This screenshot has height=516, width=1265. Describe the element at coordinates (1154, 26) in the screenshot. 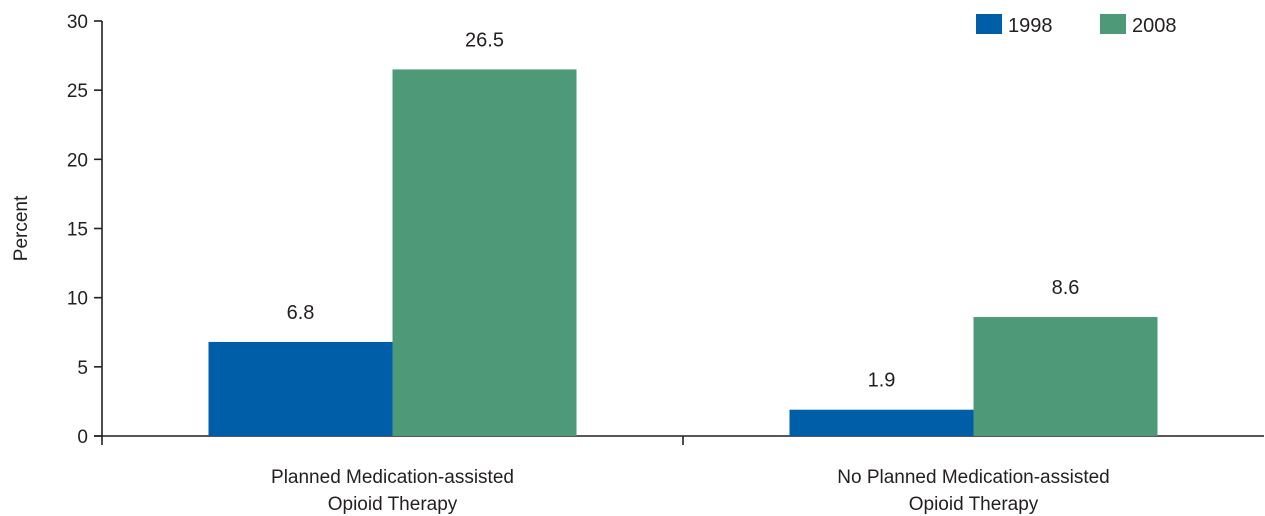

I see `legend-label-2008: 2008` at that location.